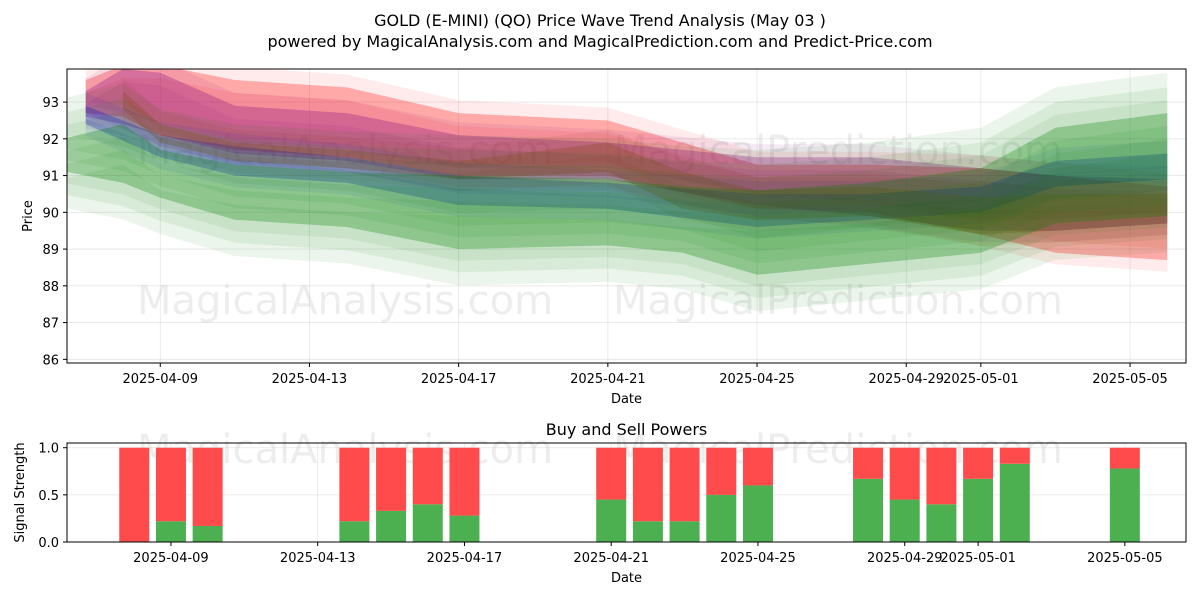 The height and width of the screenshot is (600, 1200). I want to click on y-tick-label: 93, so click(50, 103).